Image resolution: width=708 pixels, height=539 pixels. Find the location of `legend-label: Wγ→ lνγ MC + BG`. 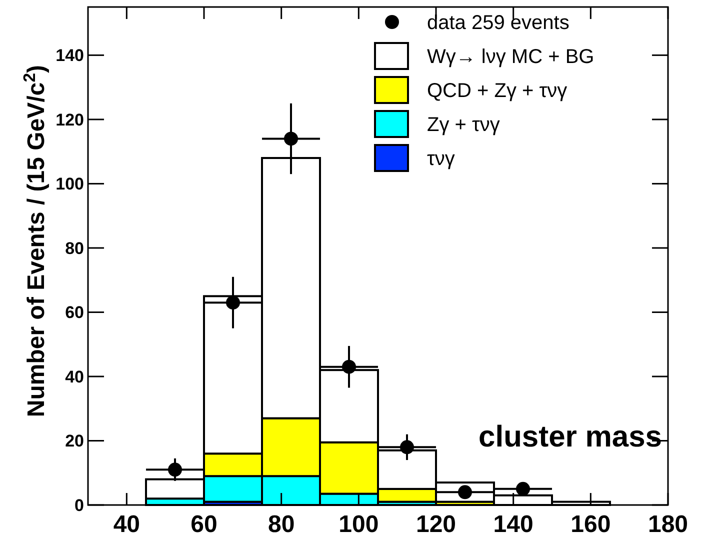

legend-label: Wγ→ lνγ MC + BG is located at coordinates (510, 57).